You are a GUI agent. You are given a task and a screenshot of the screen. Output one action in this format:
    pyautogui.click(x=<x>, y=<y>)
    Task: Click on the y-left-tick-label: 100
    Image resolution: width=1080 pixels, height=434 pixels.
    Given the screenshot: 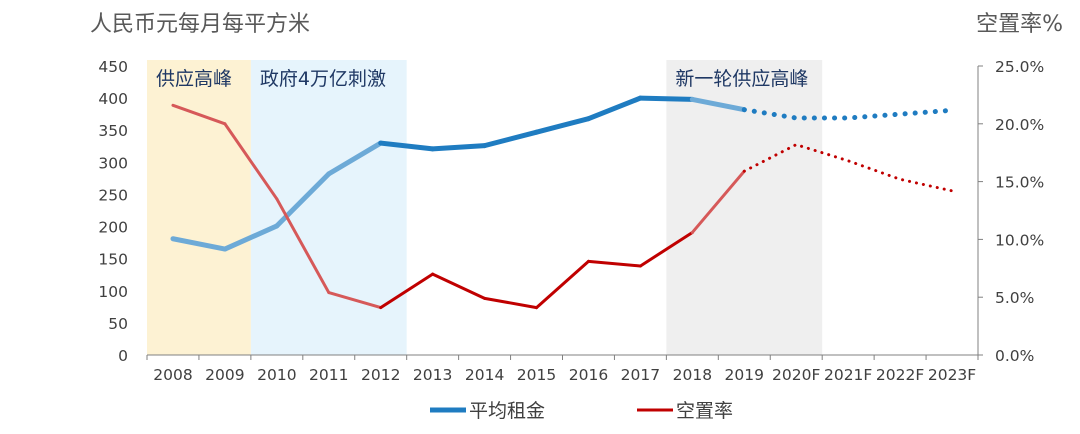 What is the action you would take?
    pyautogui.click(x=113, y=292)
    